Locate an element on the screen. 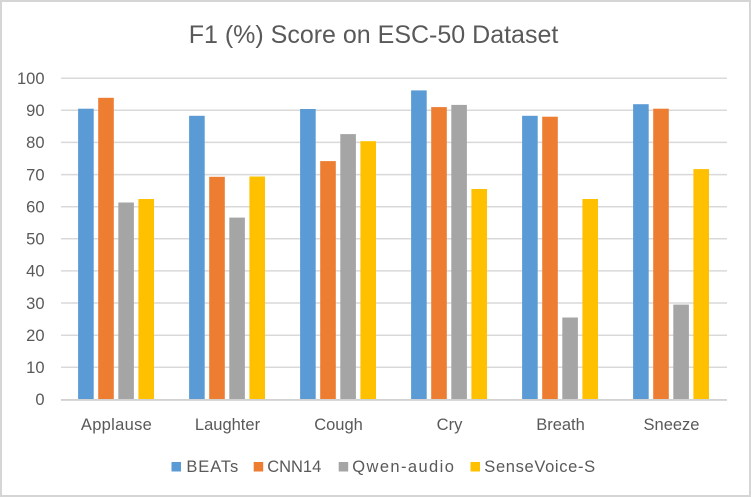 This screenshot has width=751, height=497. svg-text: 50 is located at coordinates (35, 240).